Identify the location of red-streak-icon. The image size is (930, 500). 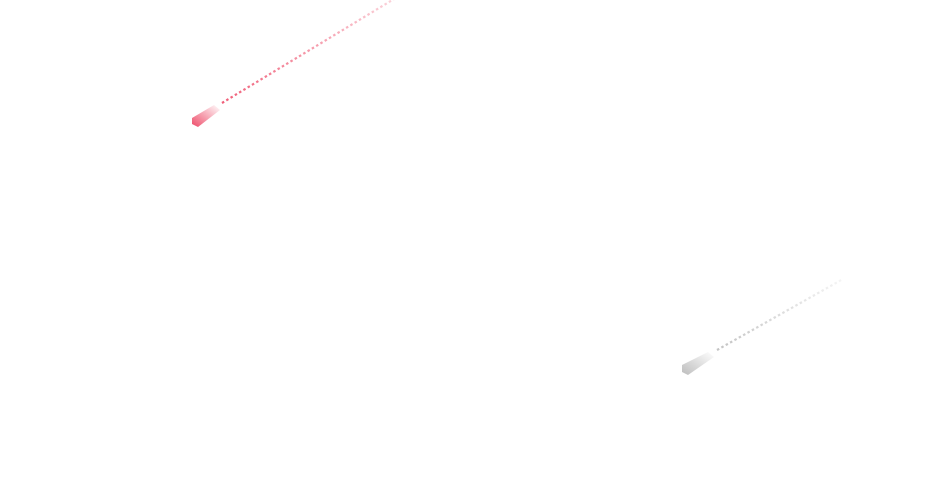
(293, 63).